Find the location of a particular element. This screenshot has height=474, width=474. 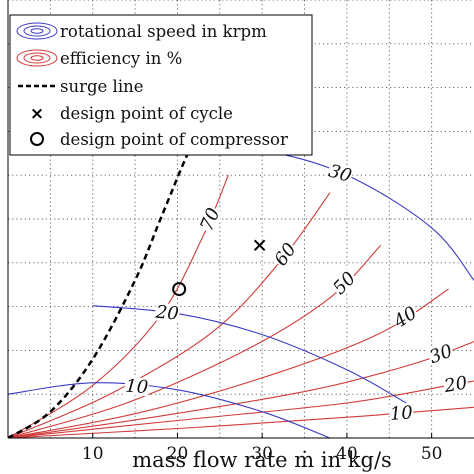

efficiency-label-20-background is located at coordinates (456, 384).